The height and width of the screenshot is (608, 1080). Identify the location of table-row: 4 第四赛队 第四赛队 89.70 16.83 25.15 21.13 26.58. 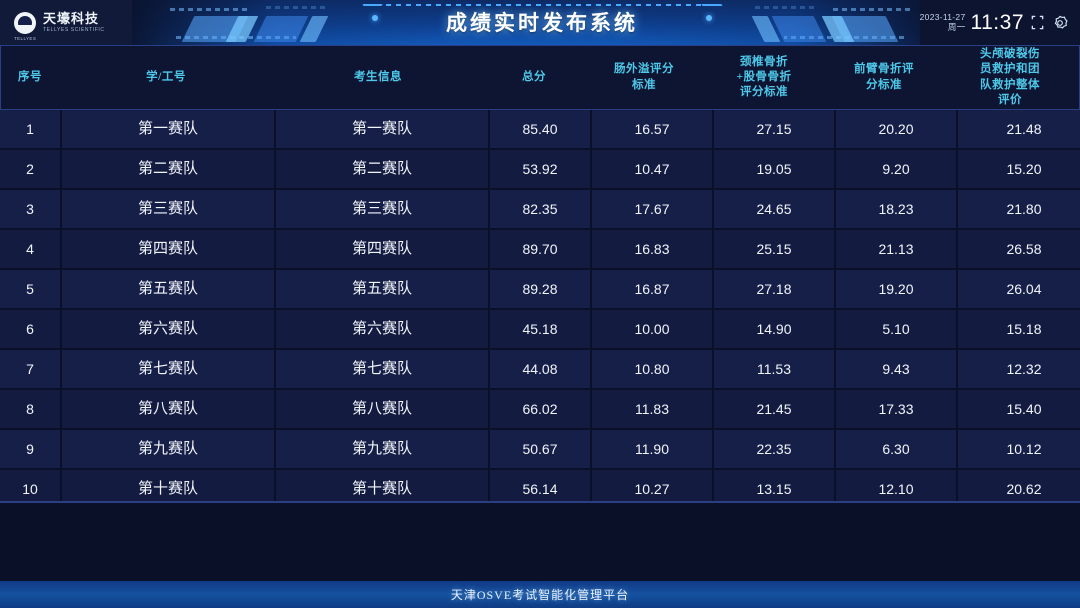
(540, 249).